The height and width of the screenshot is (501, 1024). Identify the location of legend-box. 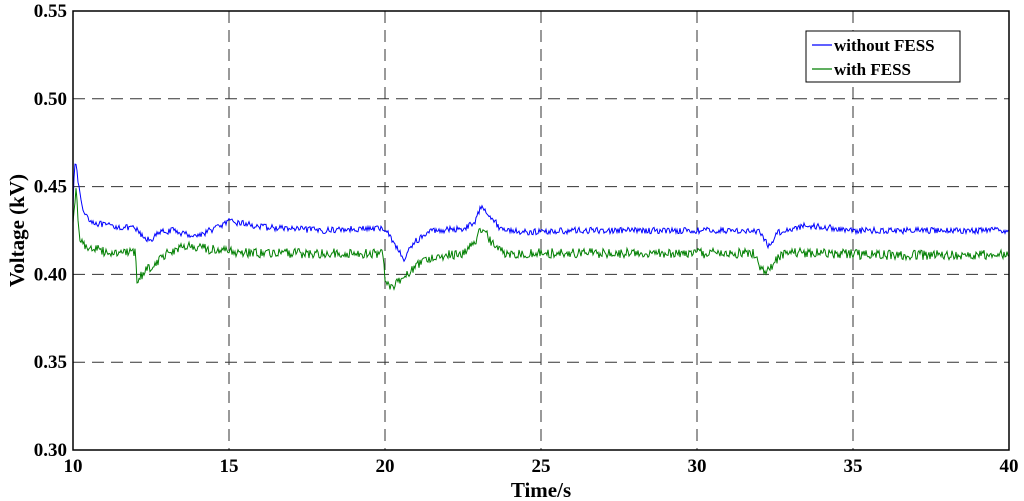
(883, 56).